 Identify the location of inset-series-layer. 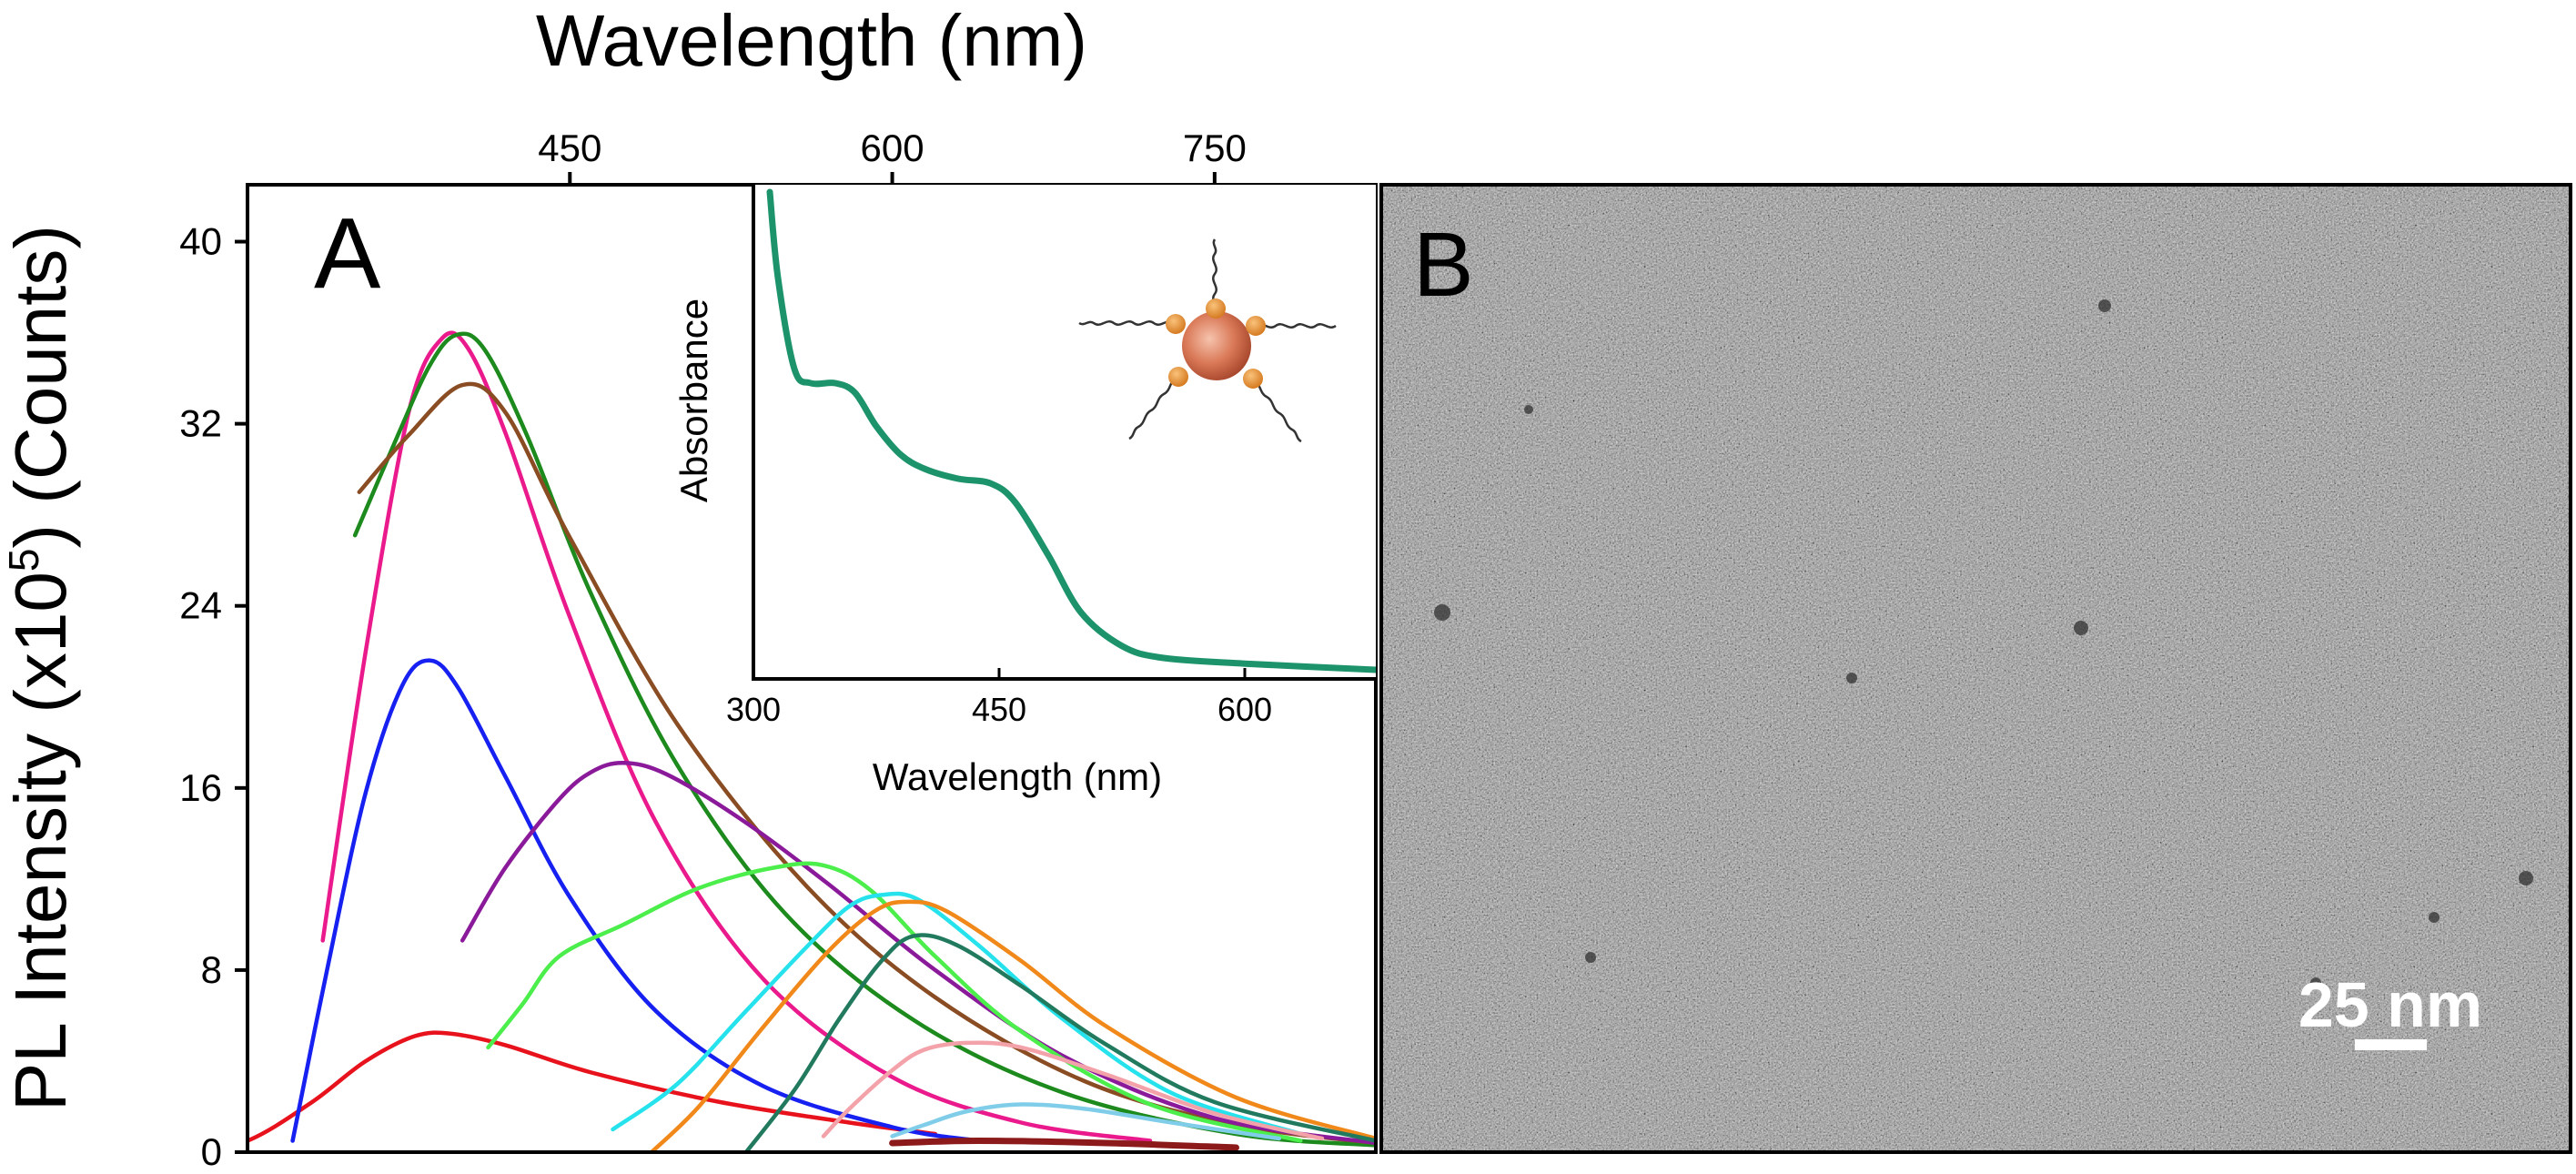
(1071, 430).